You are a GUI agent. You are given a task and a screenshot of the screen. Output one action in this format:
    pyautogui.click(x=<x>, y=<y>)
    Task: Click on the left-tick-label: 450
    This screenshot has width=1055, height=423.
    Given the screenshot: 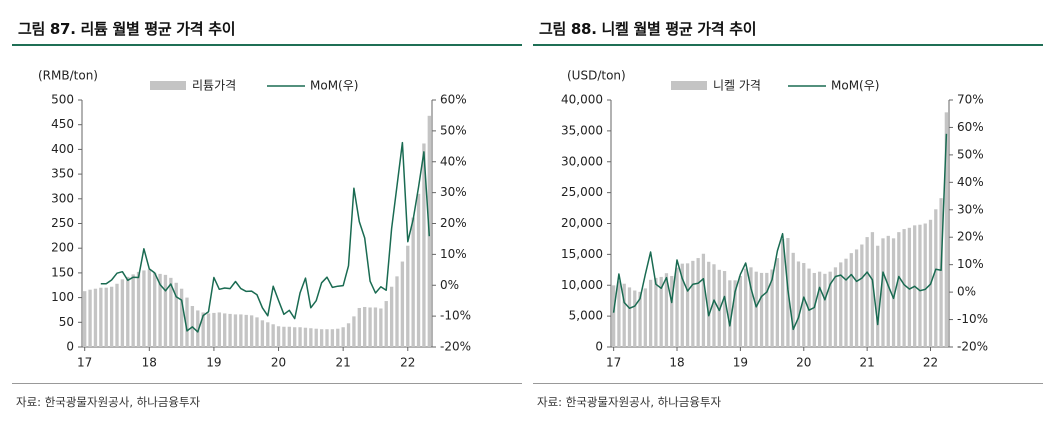 What is the action you would take?
    pyautogui.click(x=62, y=124)
    